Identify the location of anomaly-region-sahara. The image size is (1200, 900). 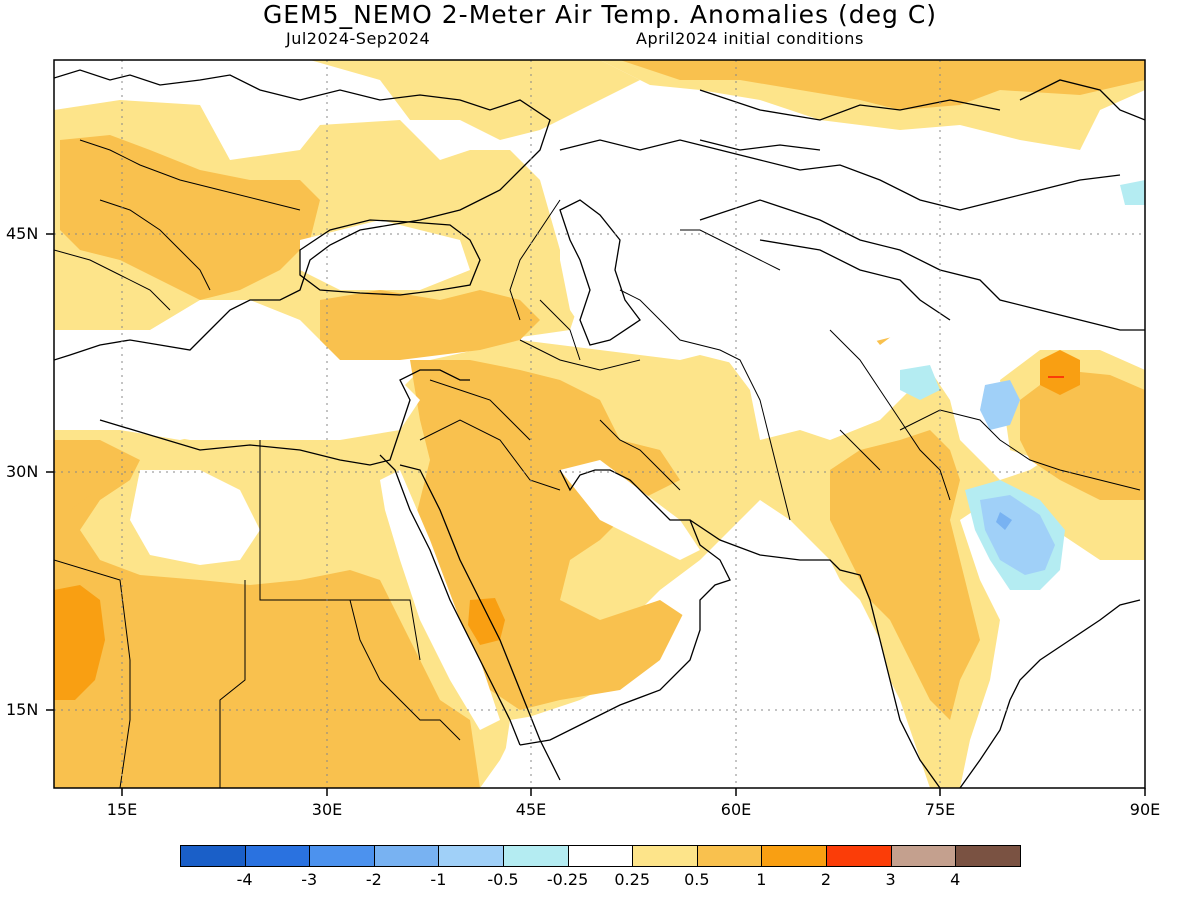
(267, 614).